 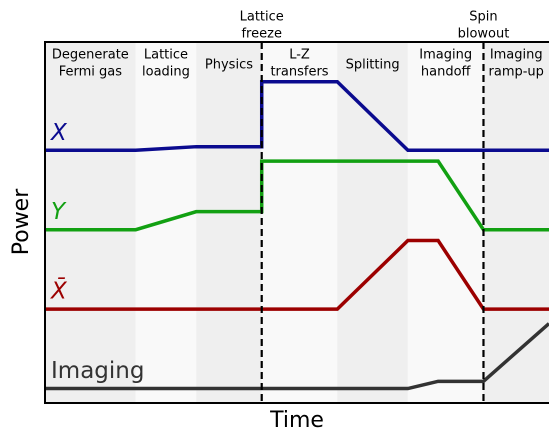 What do you see at coordinates (90, 55) in the screenshot?
I see `phase-label: Degenerate` at bounding box center [90, 55].